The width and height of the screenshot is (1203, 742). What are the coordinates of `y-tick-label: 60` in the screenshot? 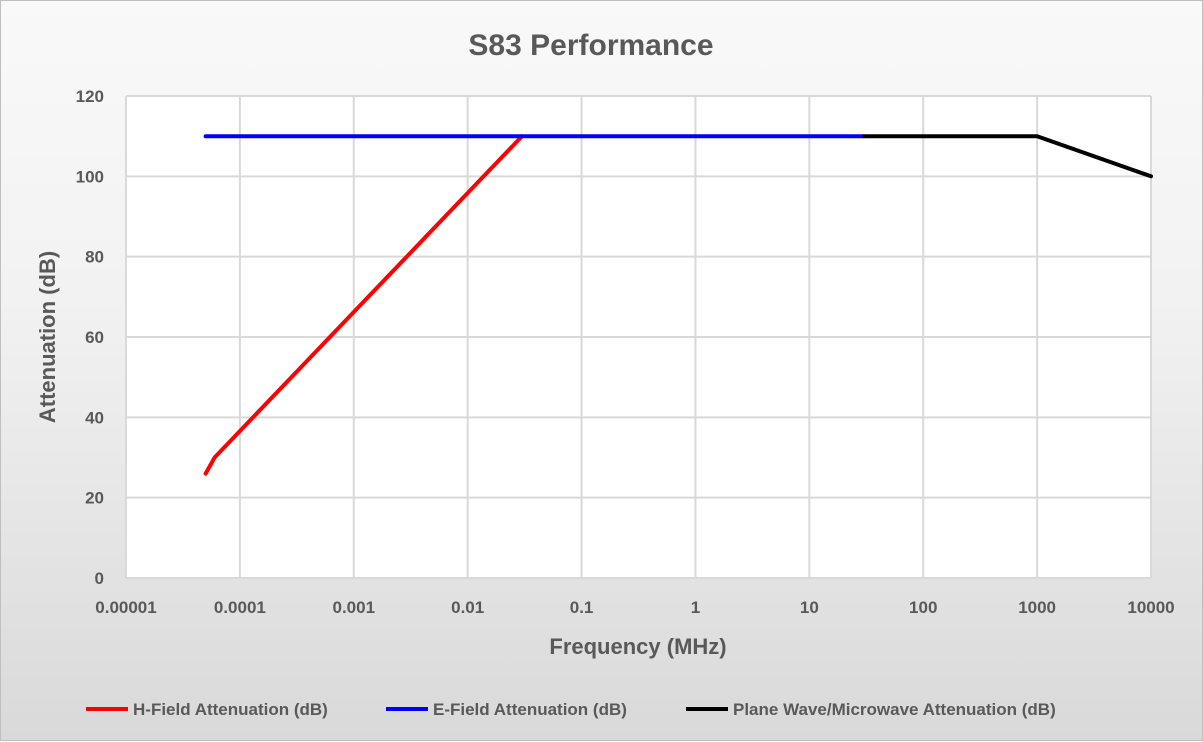 It's located at (94, 337).